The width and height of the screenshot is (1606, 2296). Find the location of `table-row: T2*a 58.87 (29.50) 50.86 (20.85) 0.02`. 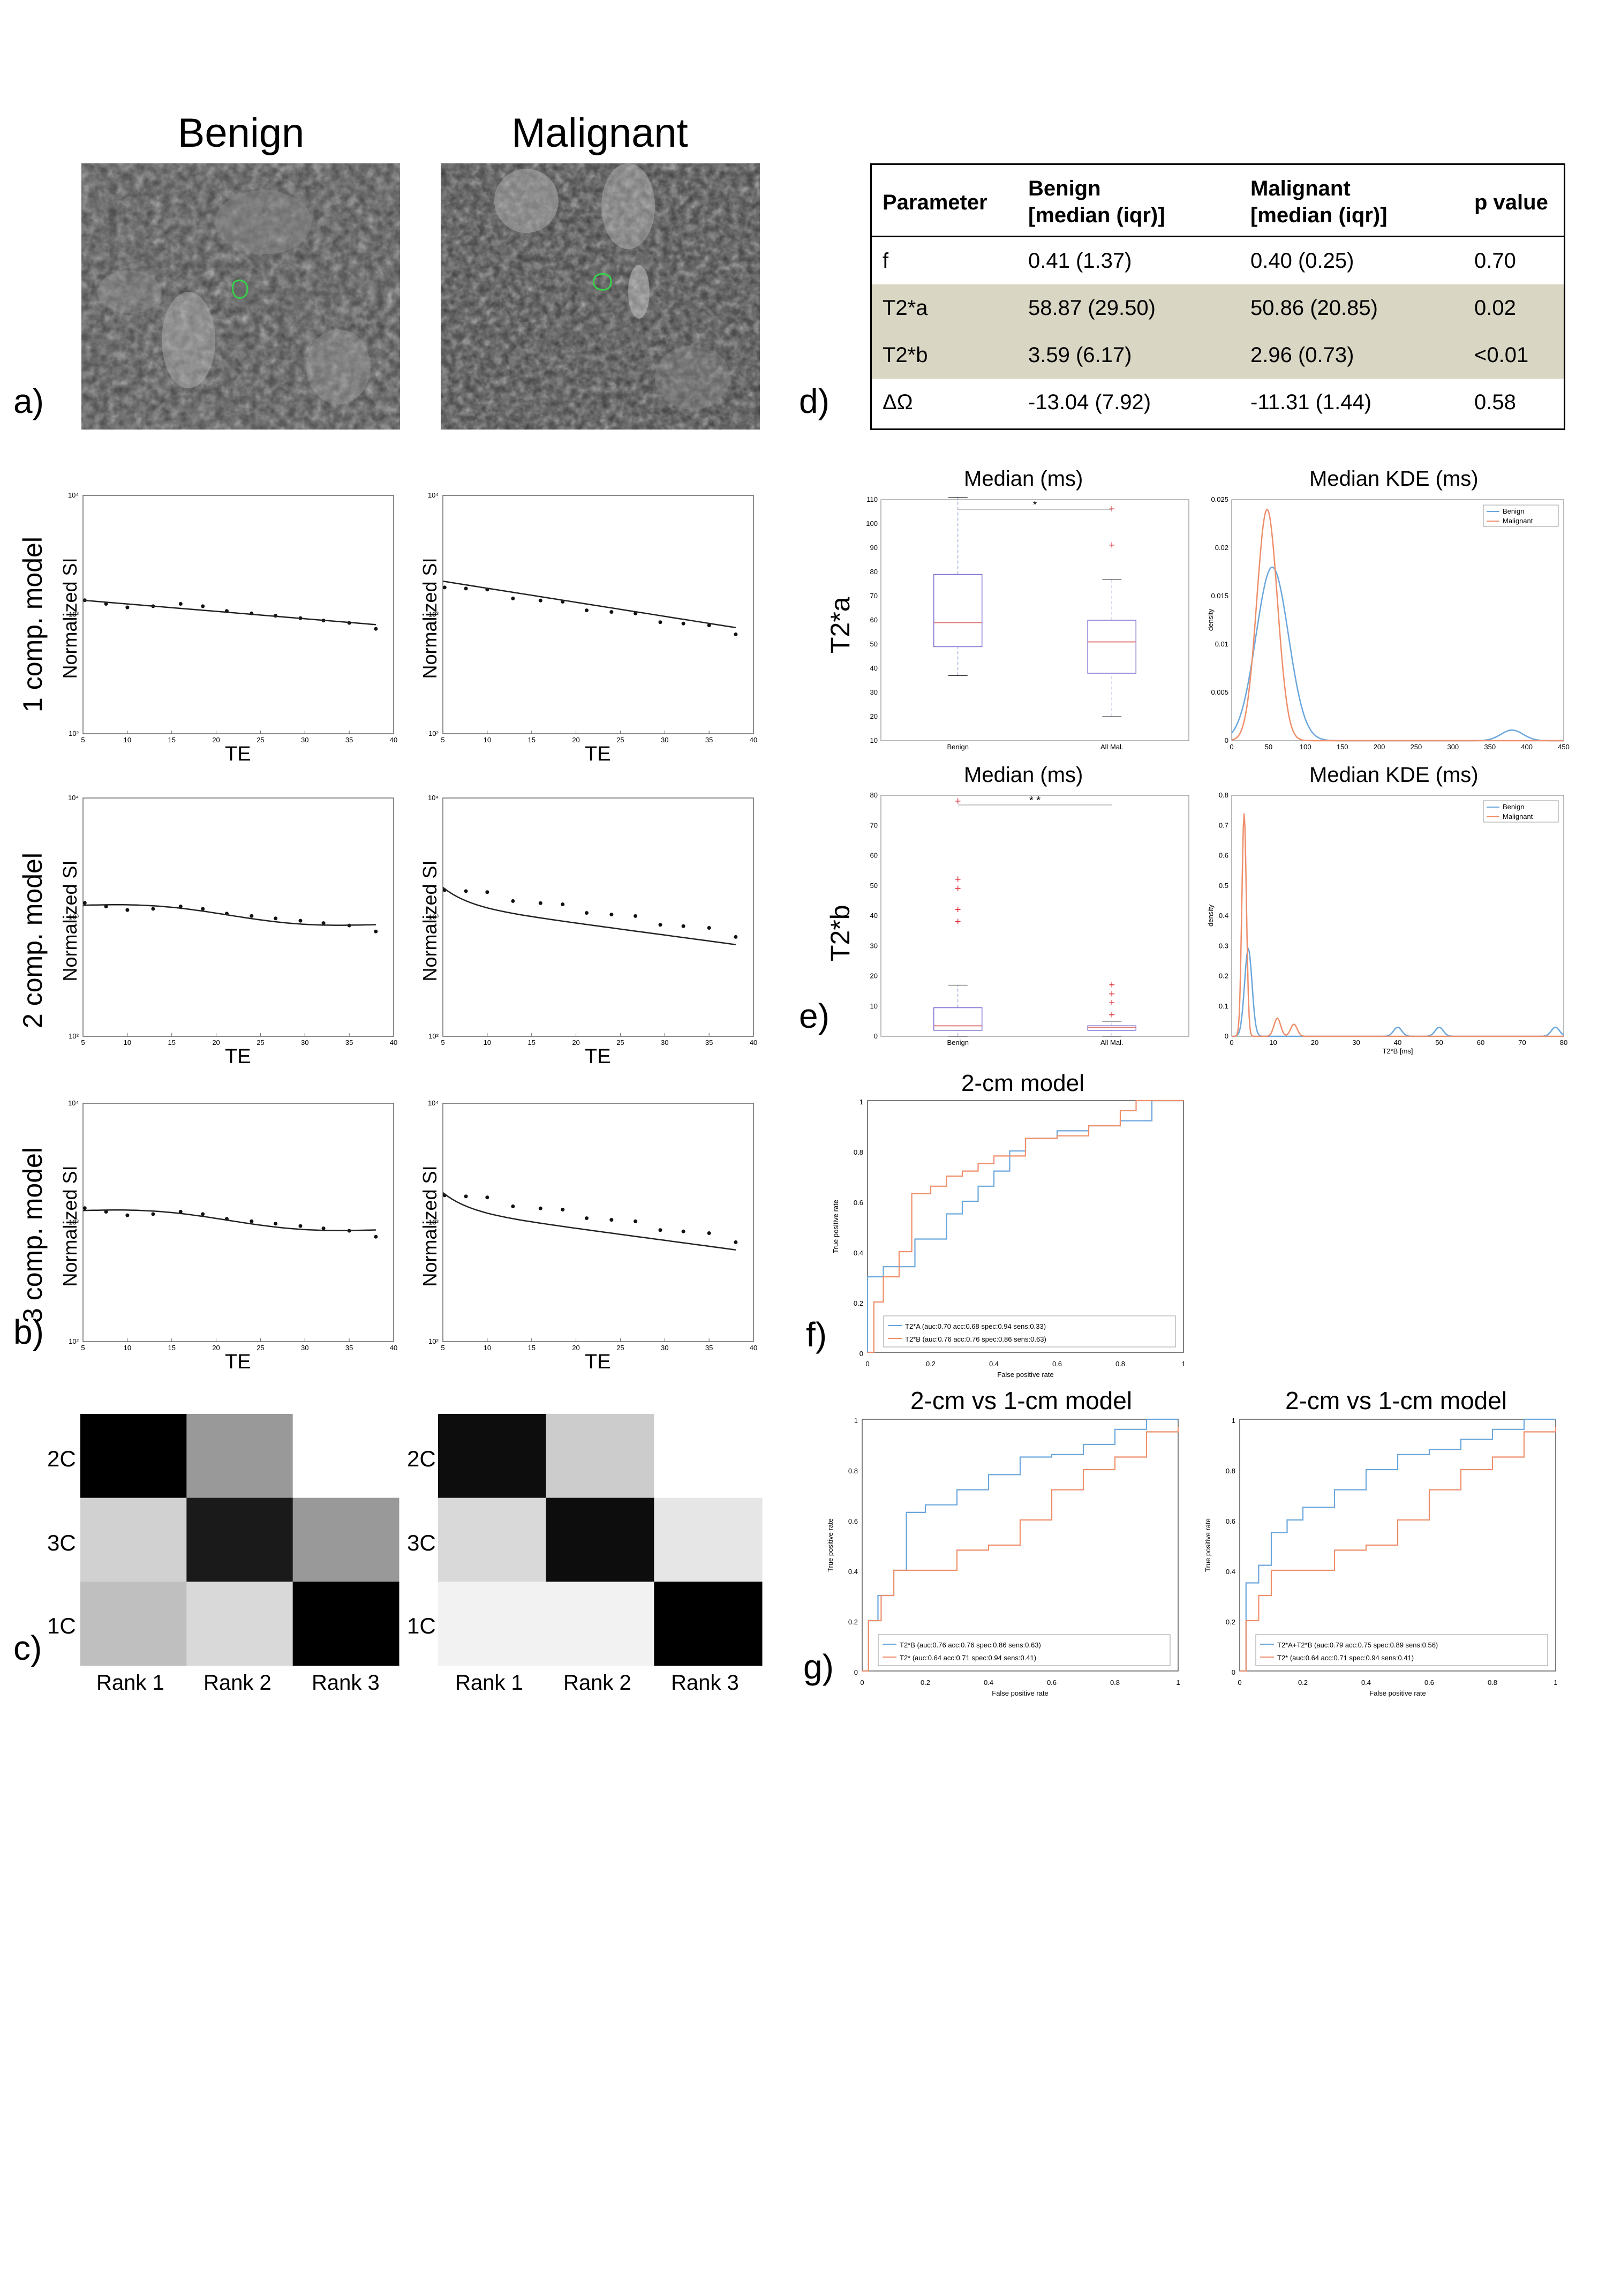

table-row: T2*a 58.87 (29.50) 50.86 (20.85) 0.02 is located at coordinates (1218, 308).